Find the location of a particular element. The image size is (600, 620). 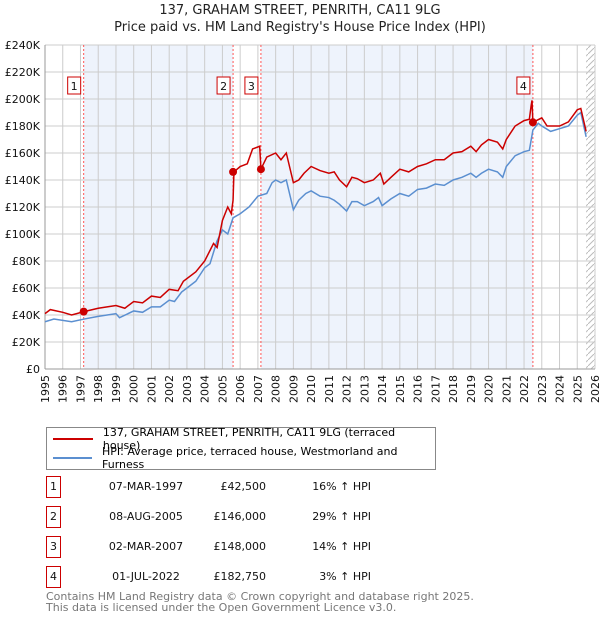

x-tick-label: 2026 is located at coordinates (594, 389).